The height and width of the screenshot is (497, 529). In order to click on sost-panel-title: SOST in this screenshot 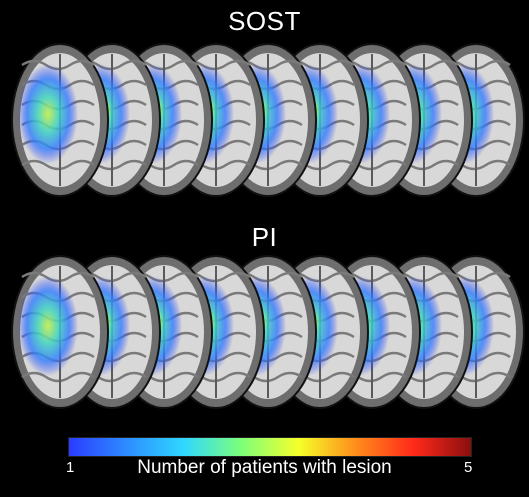, I will do `click(264, 21)`.